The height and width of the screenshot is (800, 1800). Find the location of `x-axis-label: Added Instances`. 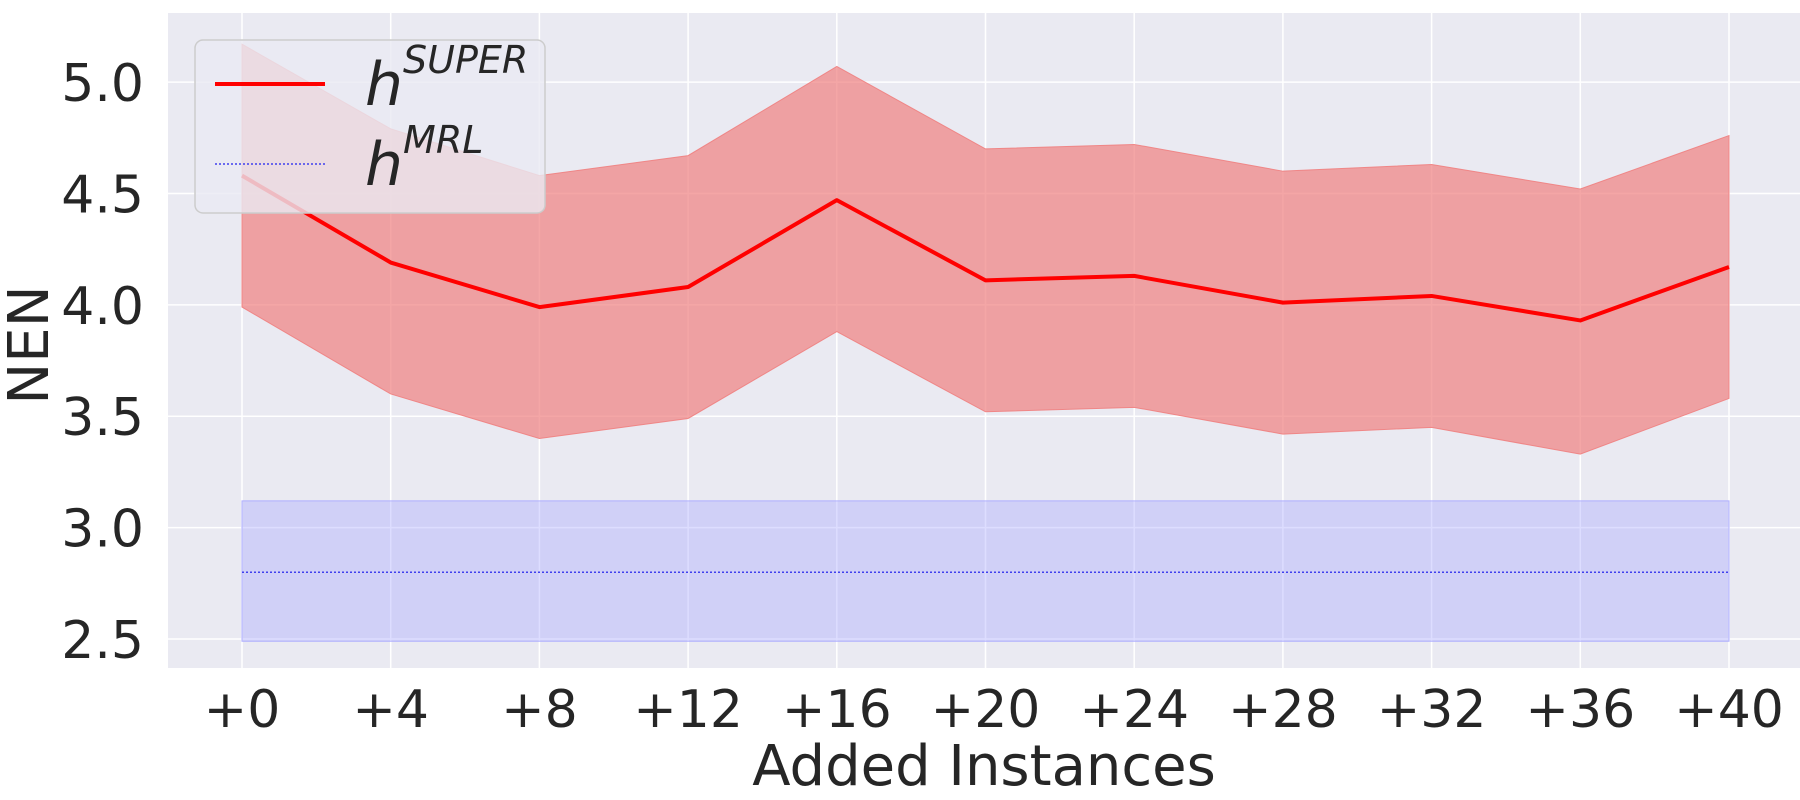

x-axis-label: Added Instances is located at coordinates (984, 766).